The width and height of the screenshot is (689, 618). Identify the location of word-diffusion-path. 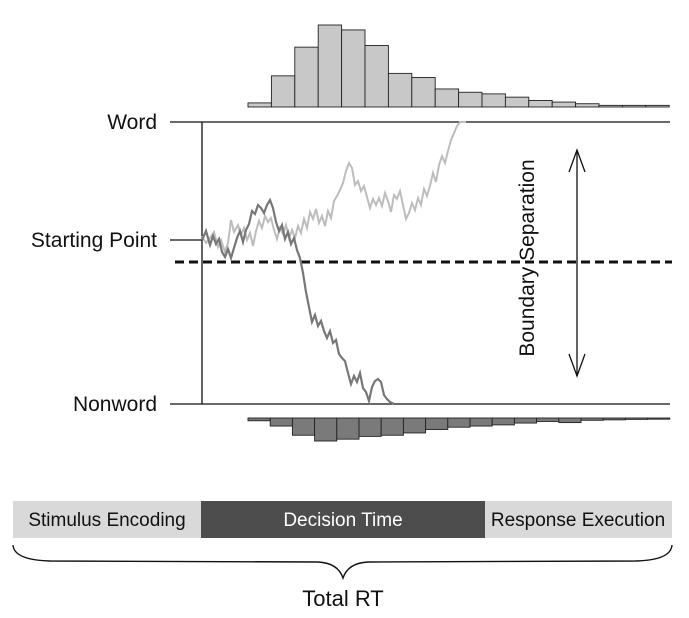
(333, 188).